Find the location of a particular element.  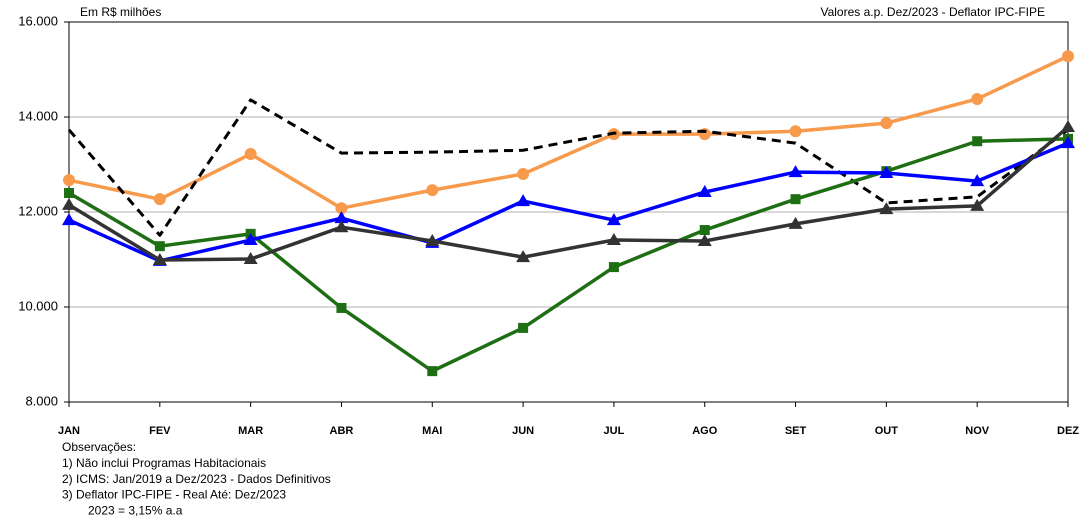

x-tick-label: JAN is located at coordinates (69, 431).